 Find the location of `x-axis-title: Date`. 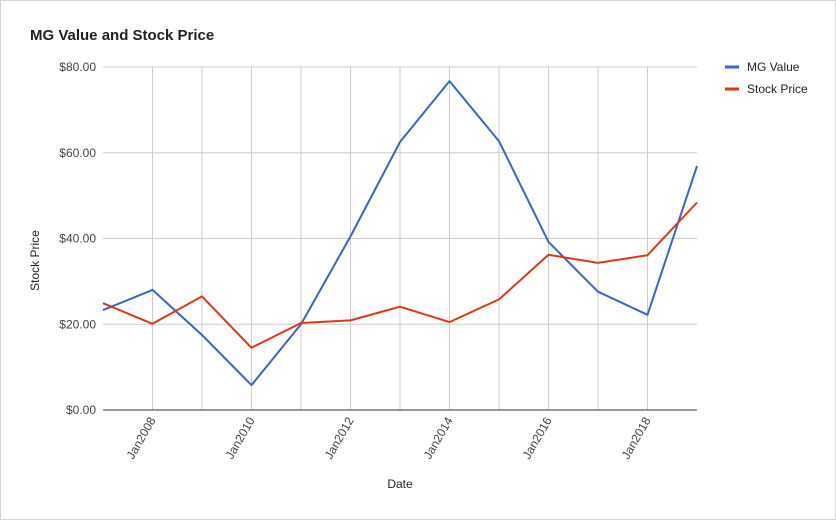

x-axis-title: Date is located at coordinates (400, 484).